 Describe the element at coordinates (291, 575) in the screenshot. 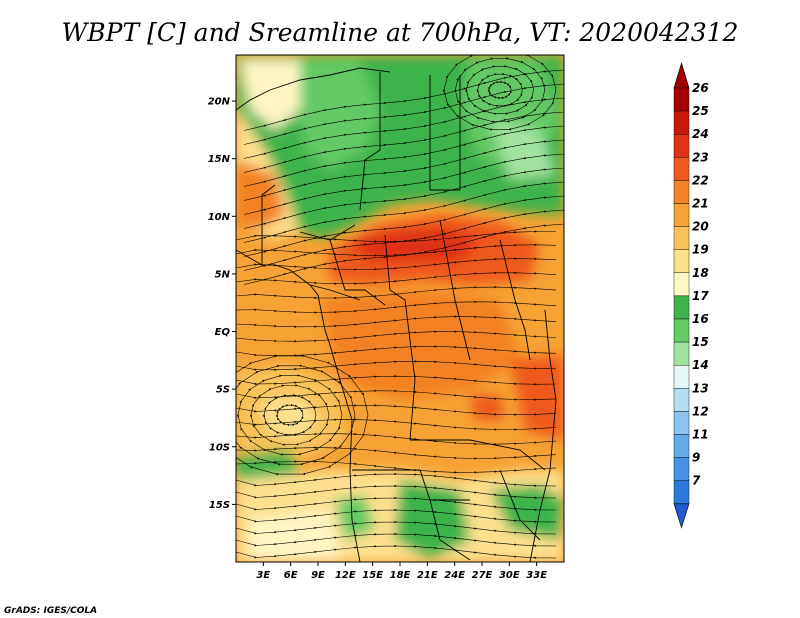

I see `lon-tick-label: 6E` at that location.